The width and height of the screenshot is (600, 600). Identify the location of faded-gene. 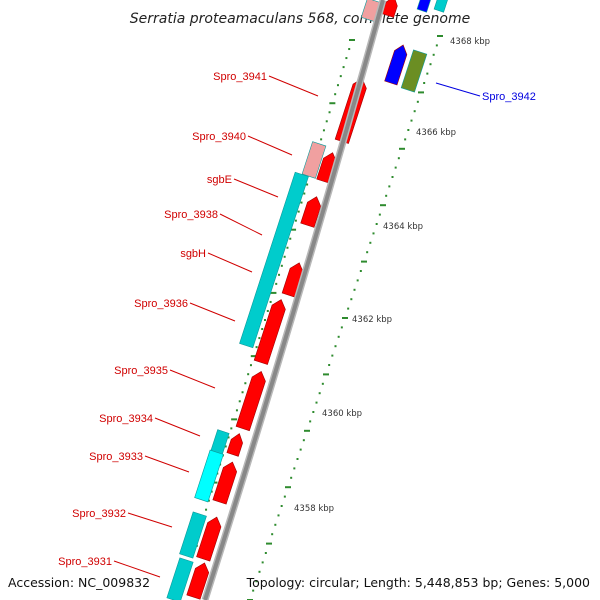
(314, 160).